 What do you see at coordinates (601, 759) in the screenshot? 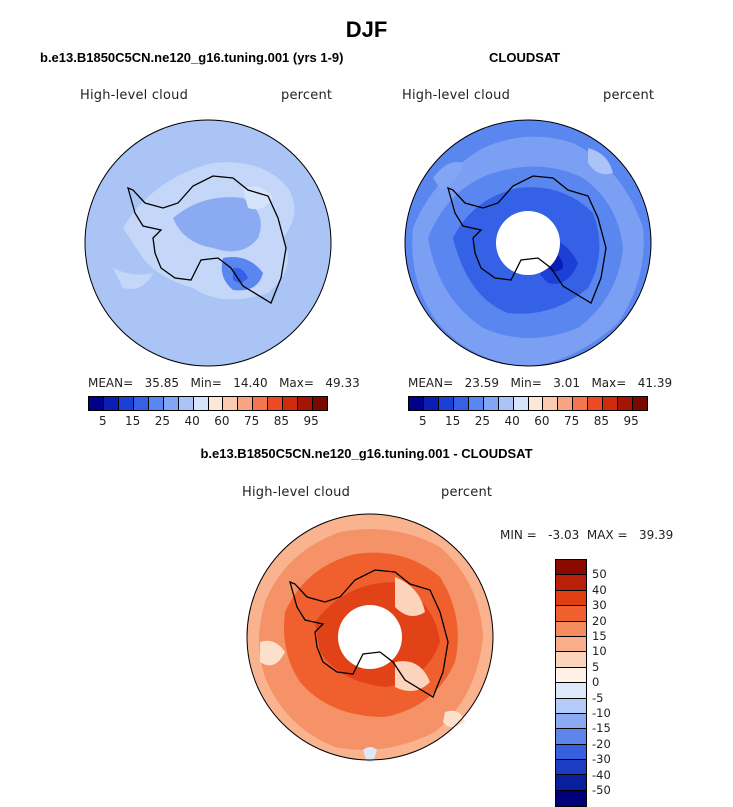
I see `colorbar-tick-label: -30` at bounding box center [601, 759].